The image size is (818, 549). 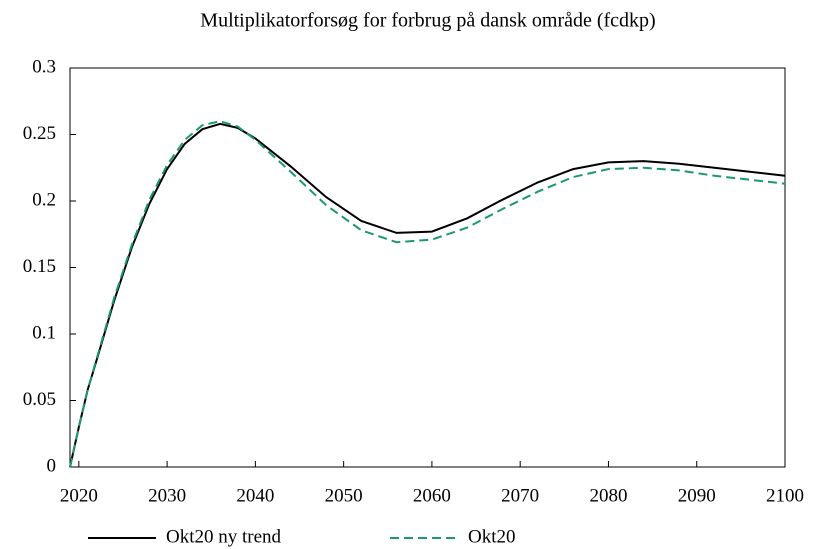 I want to click on x-tick-label: 2060, so click(x=432, y=495).